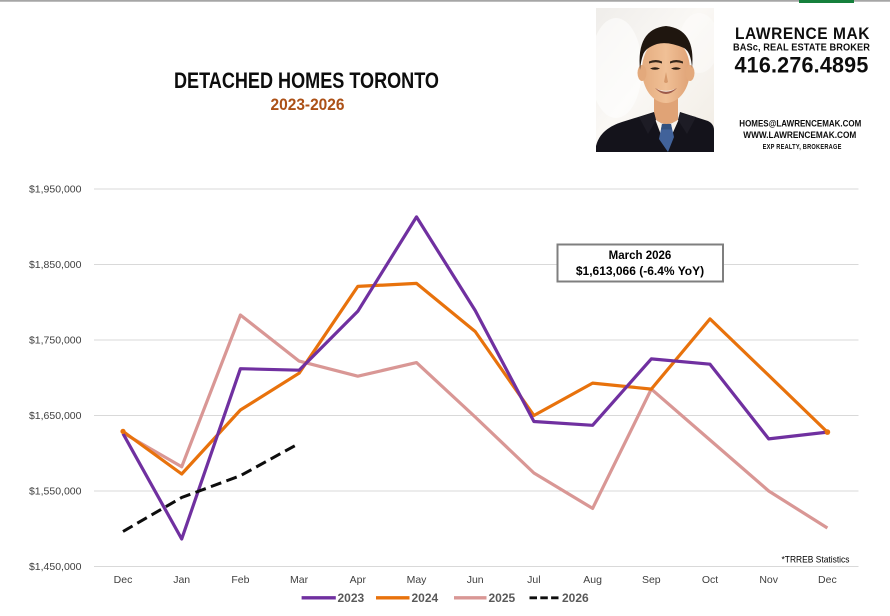 This screenshot has width=890, height=616. I want to click on svg-text: $1,950,000, so click(55, 190).